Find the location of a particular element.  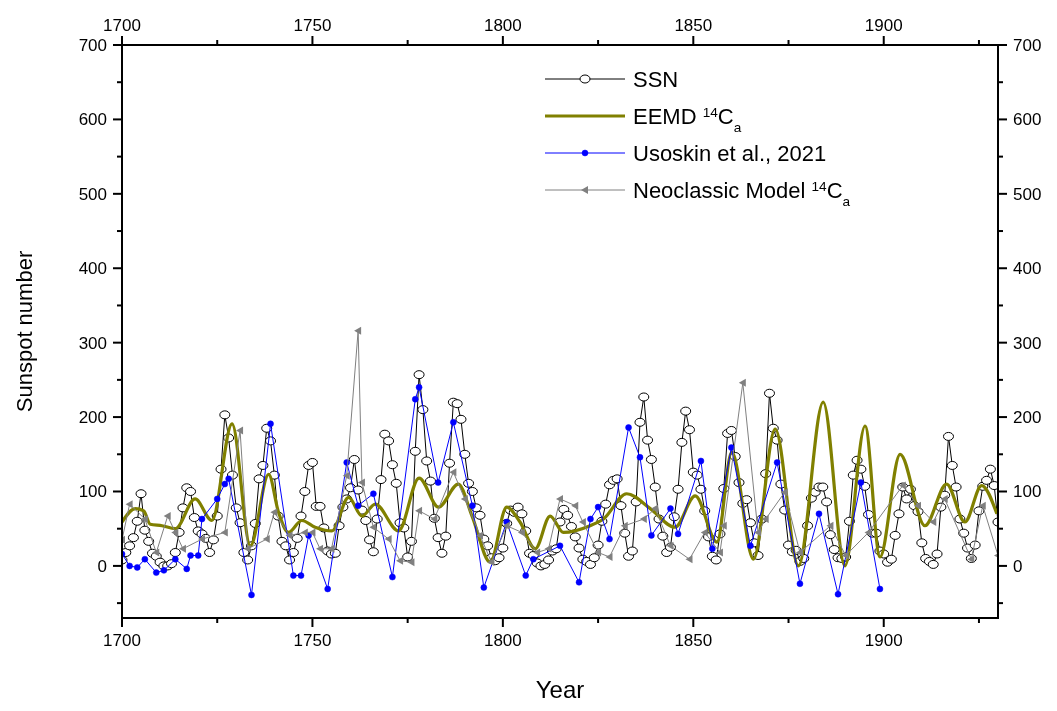

x2-tick-label: 1850 is located at coordinates (693, 640).